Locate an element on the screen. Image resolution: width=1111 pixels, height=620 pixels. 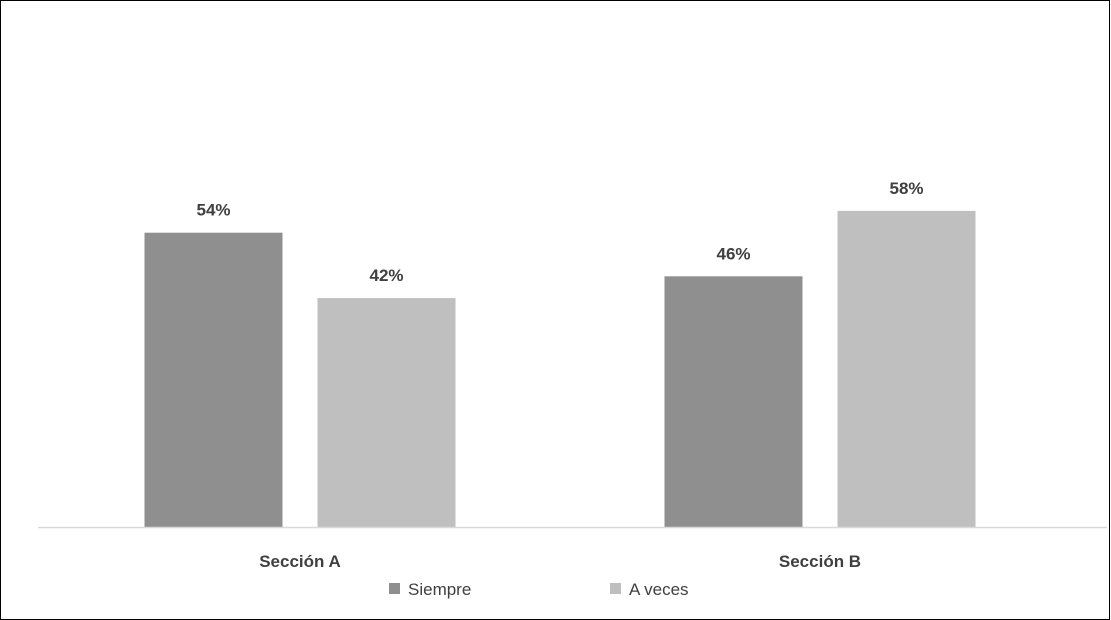
legend-swatch-siempre is located at coordinates (394, 588).